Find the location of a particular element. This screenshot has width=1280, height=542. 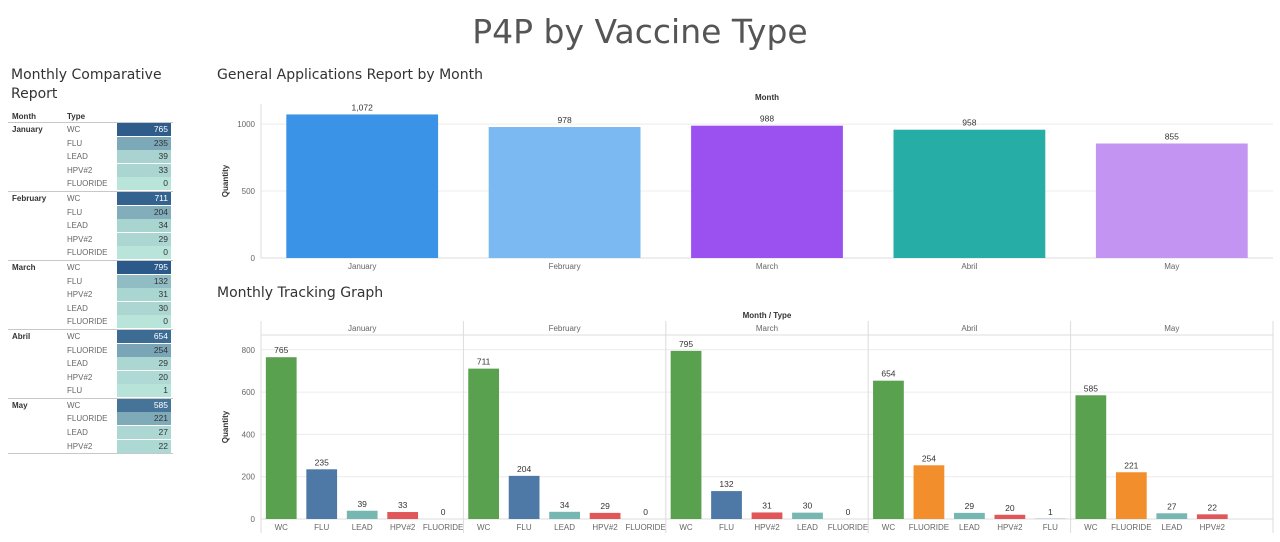

panel-header: February is located at coordinates (565, 328).